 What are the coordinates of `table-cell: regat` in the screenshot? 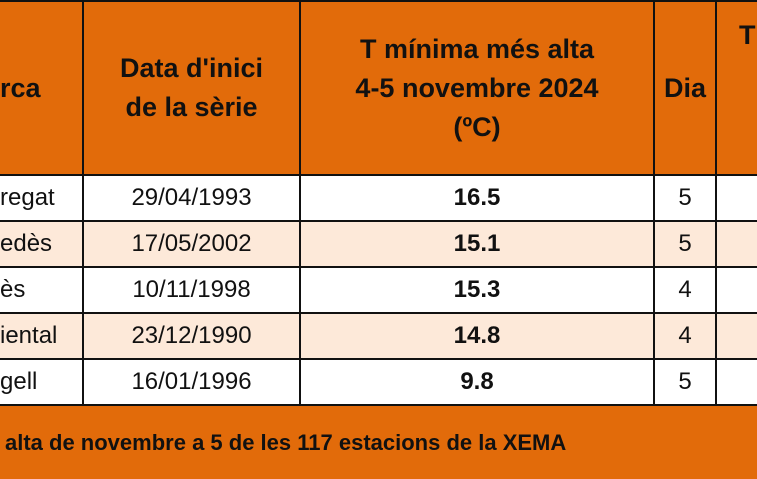 It's located at (42, 198).